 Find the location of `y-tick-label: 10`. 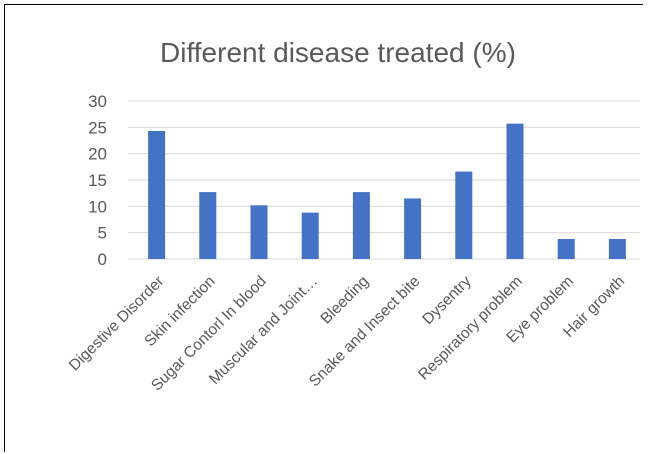

y-tick-label: 10 is located at coordinates (97, 206).